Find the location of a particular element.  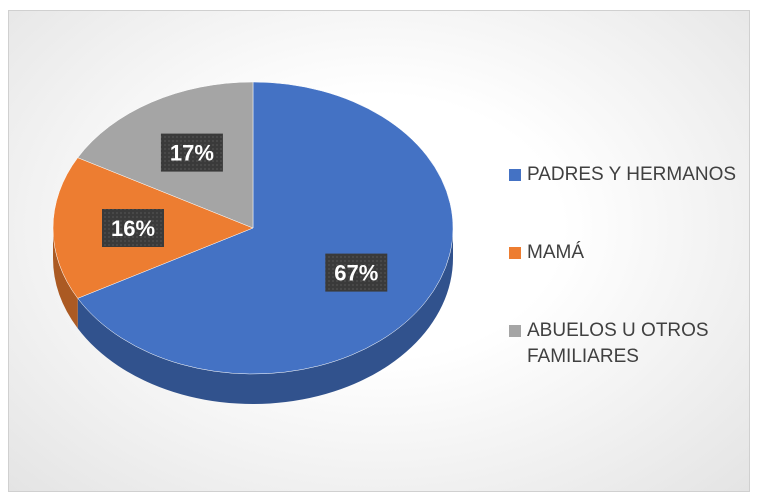

legend-item: MAMÁ is located at coordinates (629, 253).